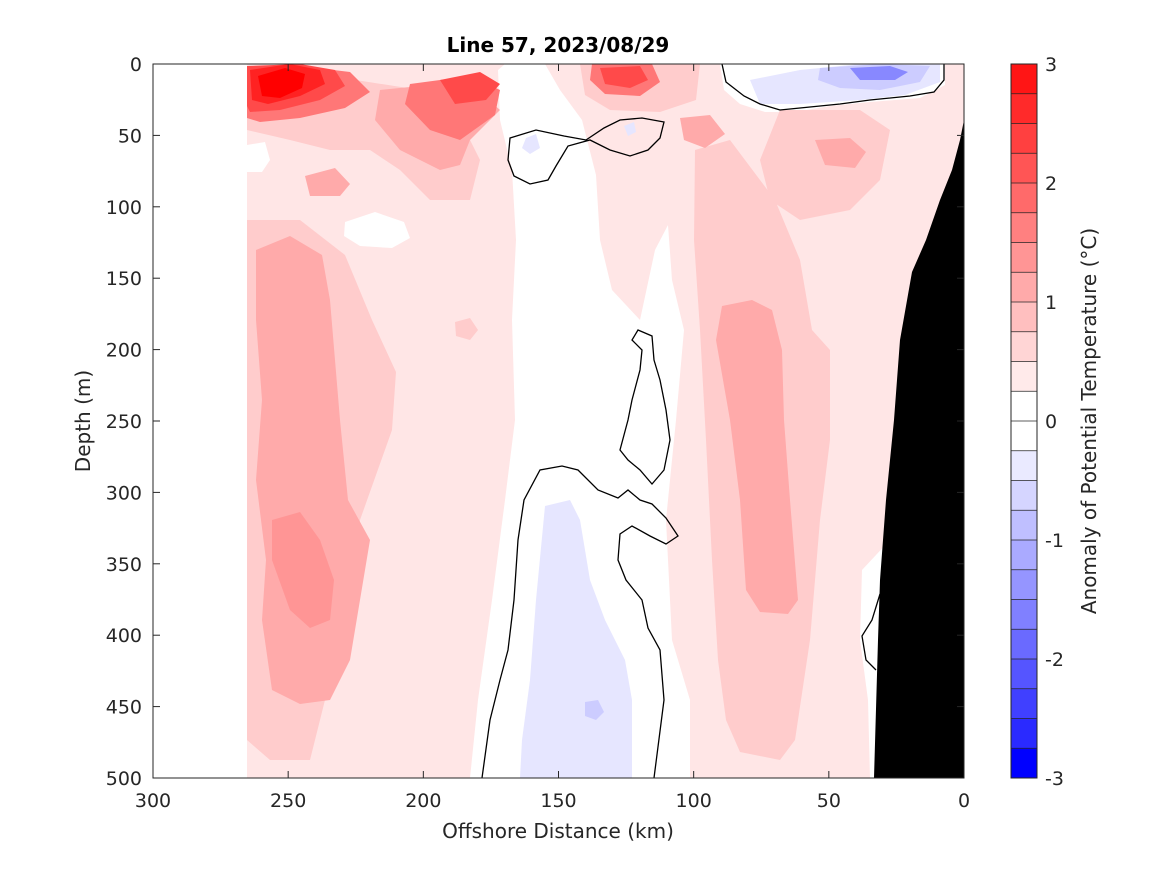  Describe the element at coordinates (466, 329) in the screenshot. I see `contour-fill-pos-075-f` at that location.